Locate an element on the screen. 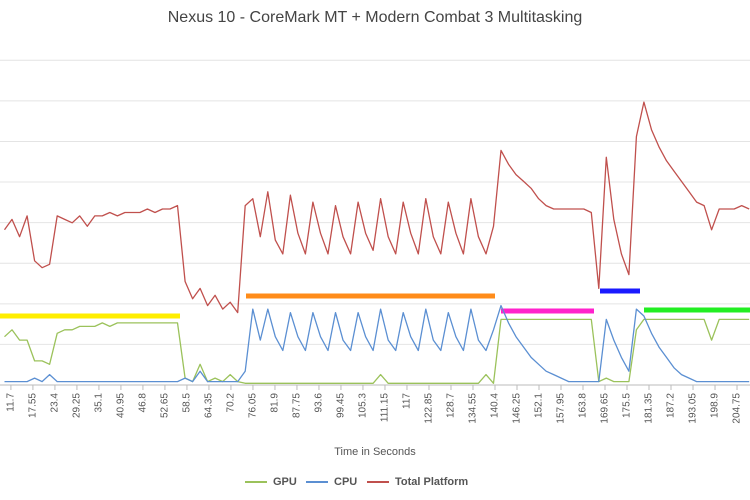  x-tick-label: 58.5 is located at coordinates (187, 403).